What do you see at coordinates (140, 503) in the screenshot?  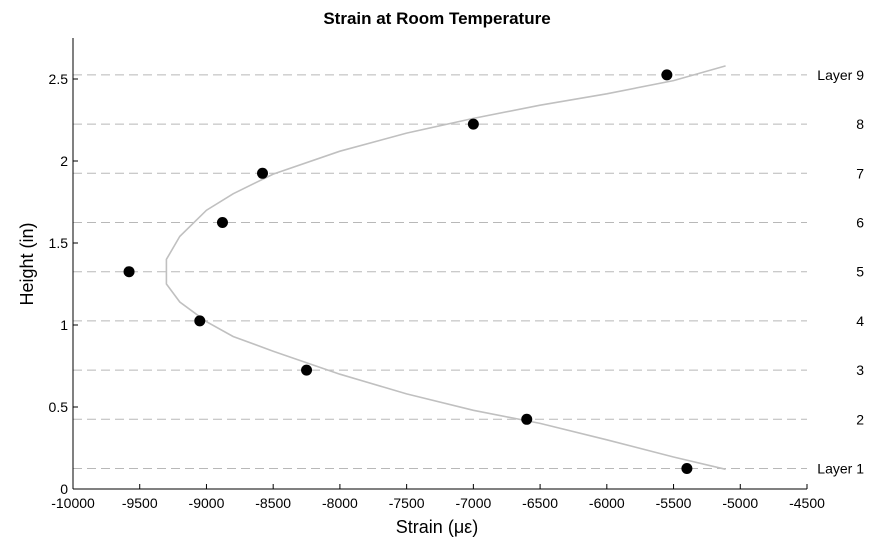 I see `x-tick-label: -9500` at bounding box center [140, 503].